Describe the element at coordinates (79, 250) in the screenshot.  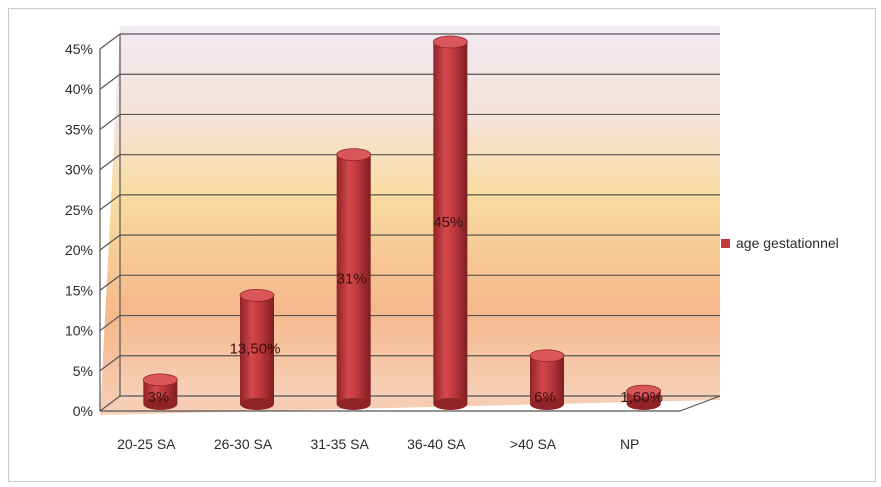
I see `y-tick-label: 20%` at that location.